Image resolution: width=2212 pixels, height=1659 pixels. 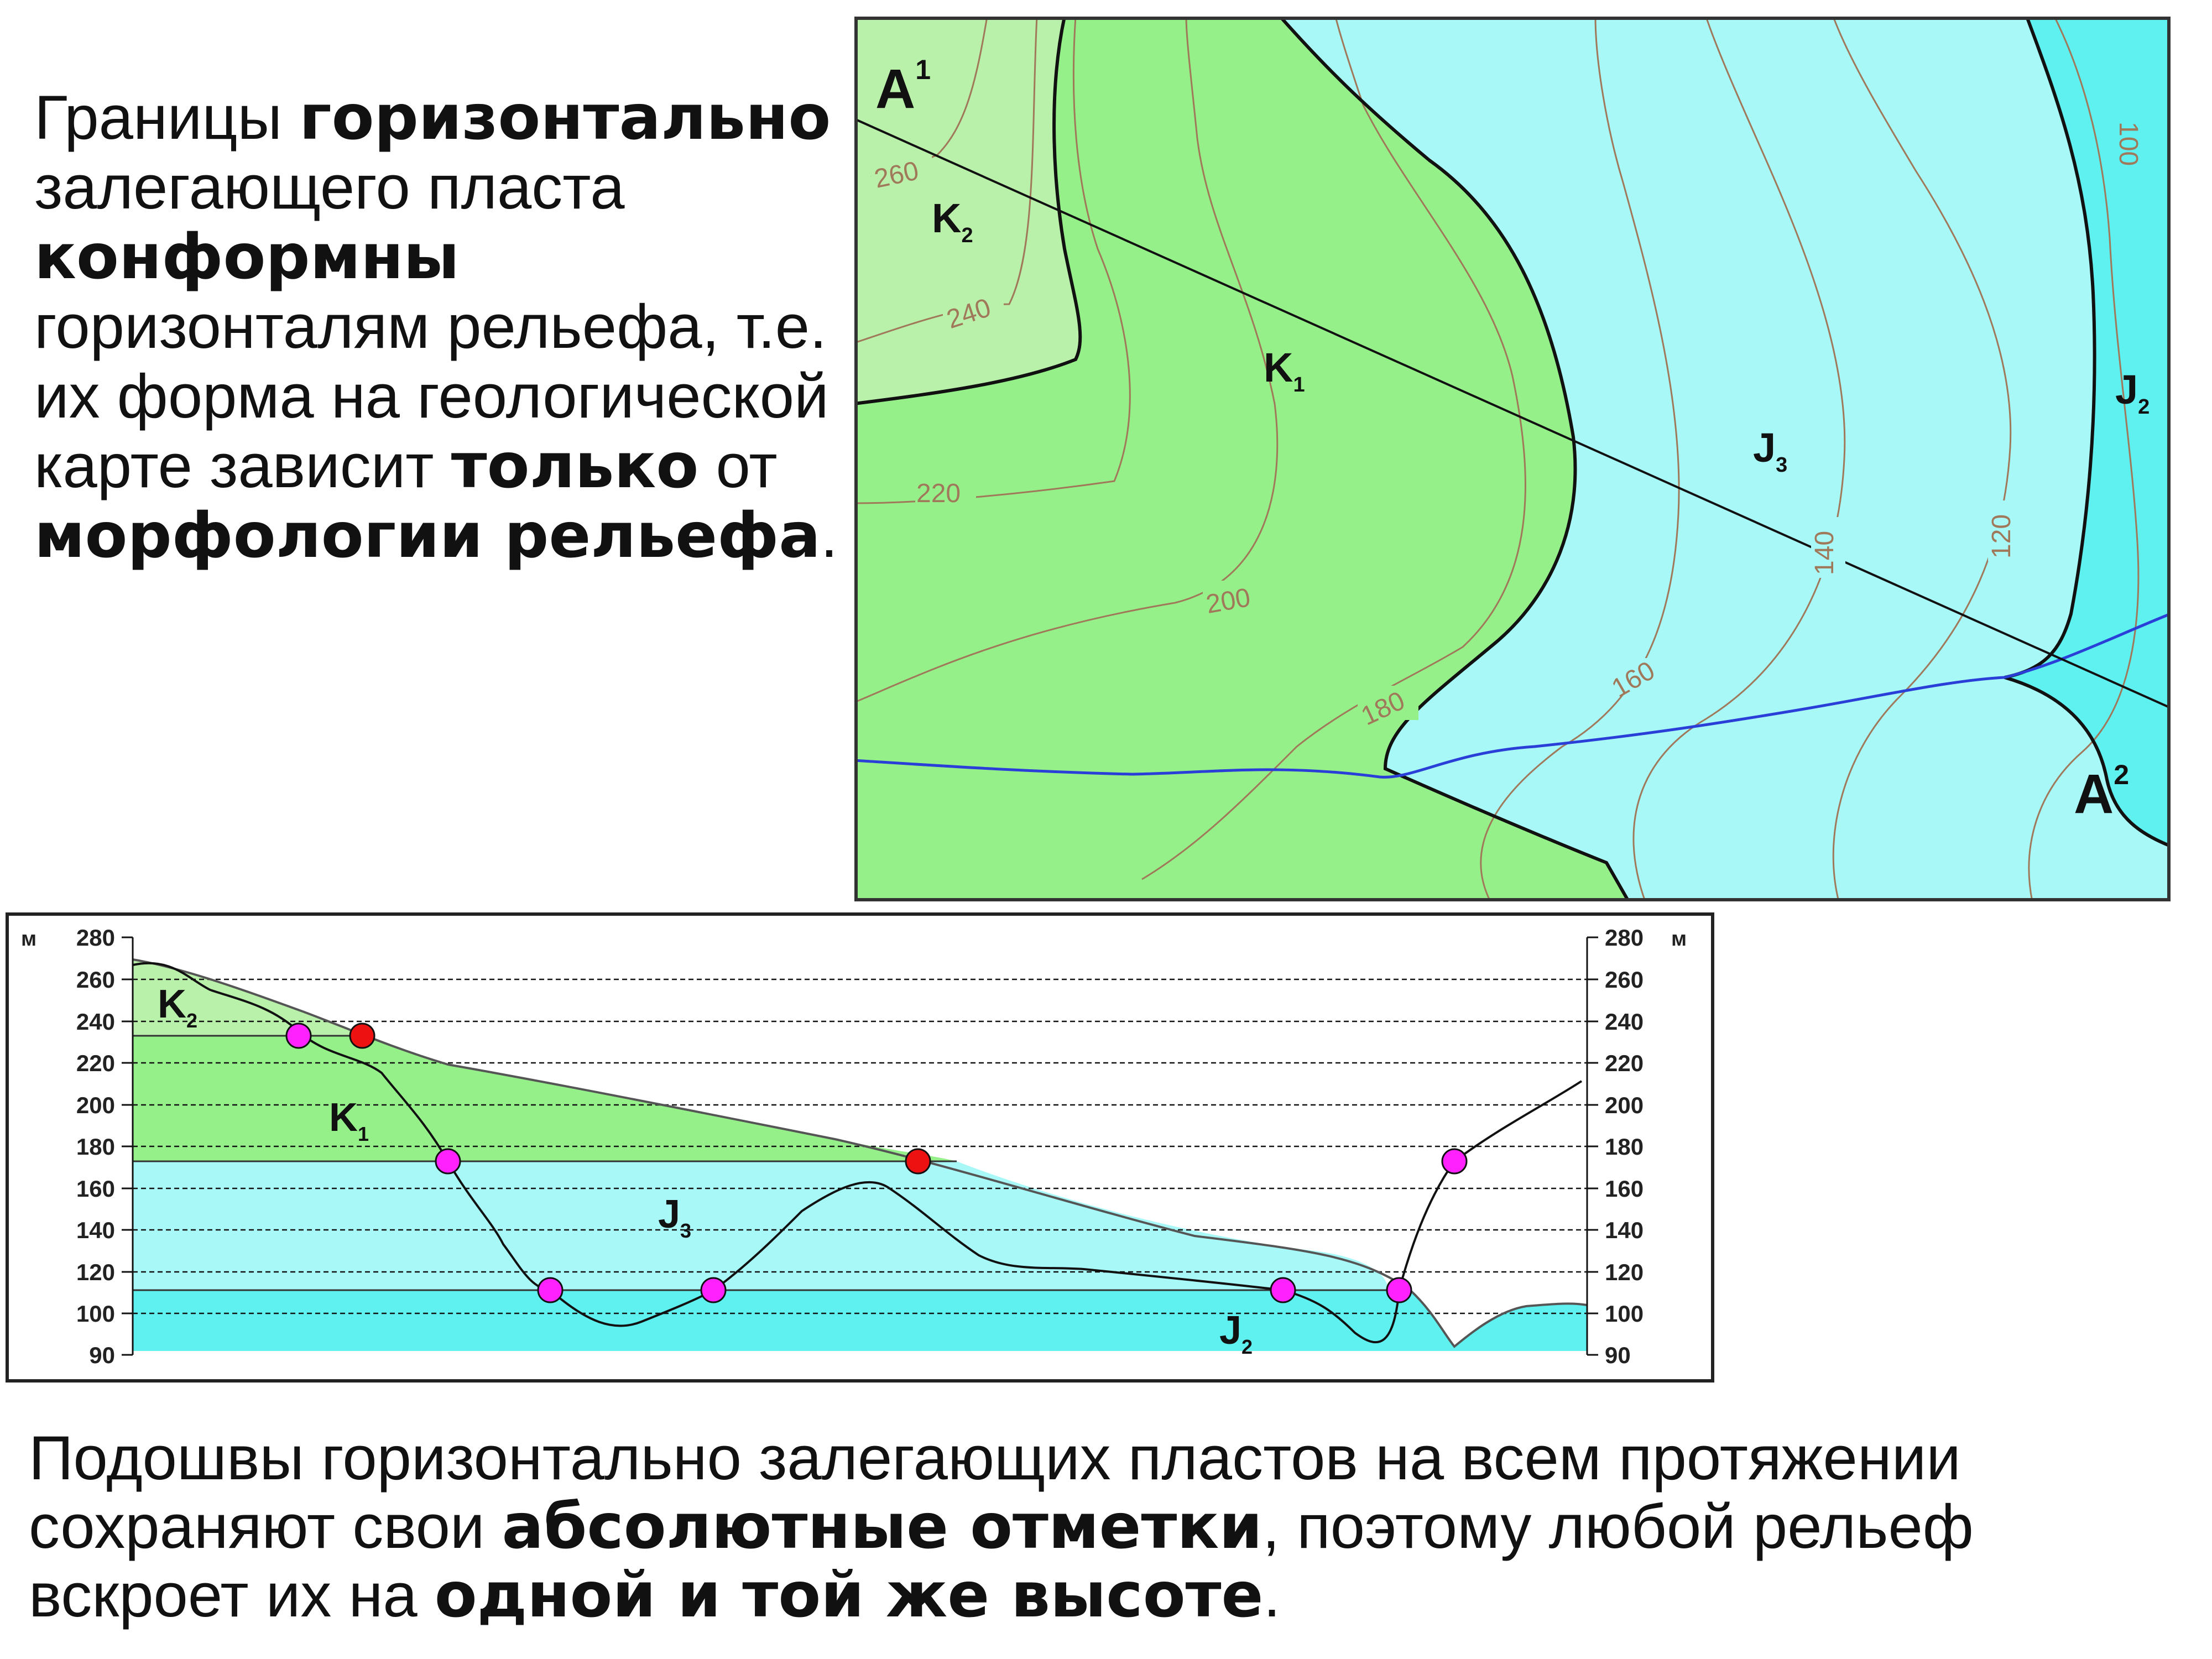 What do you see at coordinates (1399, 1290) in the screenshot?
I see `point-j3-base-far-right` at bounding box center [1399, 1290].